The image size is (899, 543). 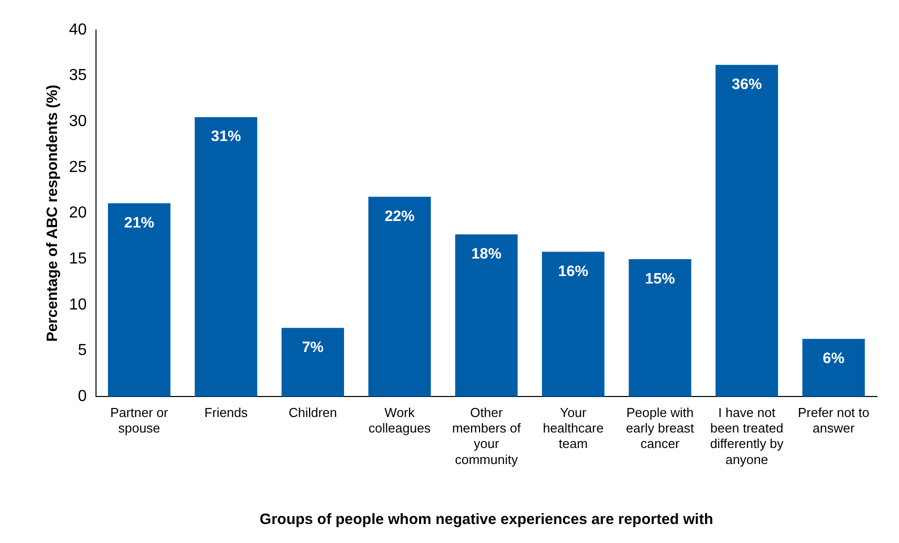 I want to click on y-tick-label: 5, so click(x=82, y=351).